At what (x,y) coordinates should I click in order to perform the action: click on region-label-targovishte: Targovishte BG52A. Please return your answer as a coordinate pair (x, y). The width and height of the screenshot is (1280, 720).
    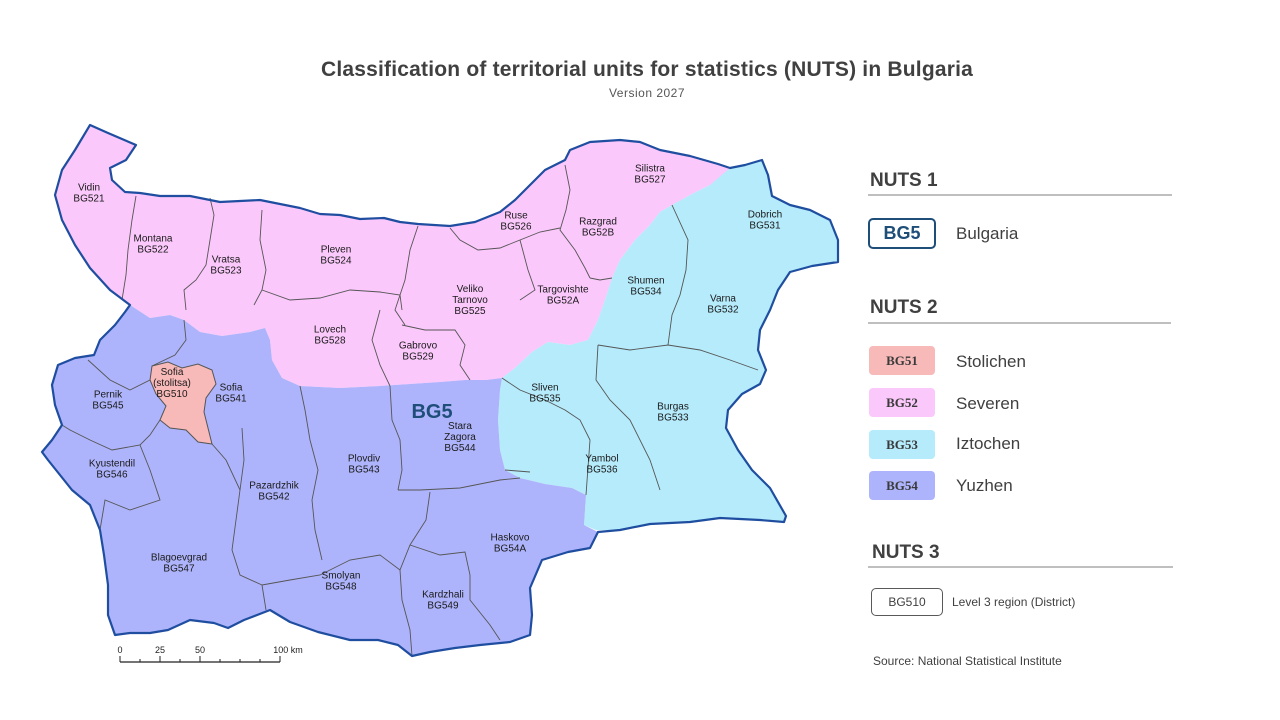
    Looking at the image, I should click on (563, 296).